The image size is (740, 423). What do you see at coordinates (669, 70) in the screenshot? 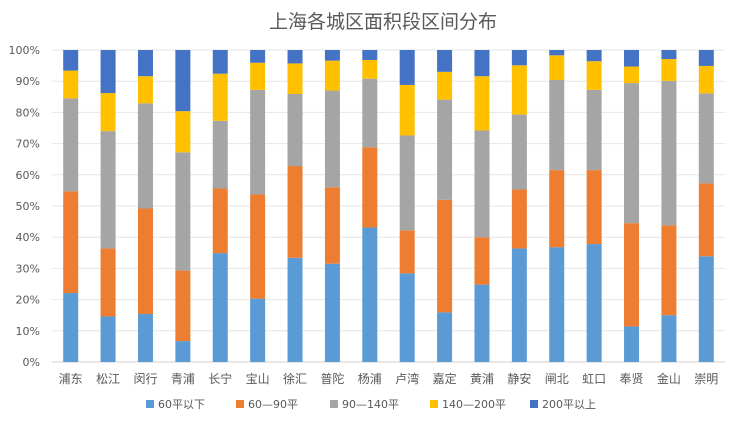
I see `bar-segment-金山-3` at bounding box center [669, 70].